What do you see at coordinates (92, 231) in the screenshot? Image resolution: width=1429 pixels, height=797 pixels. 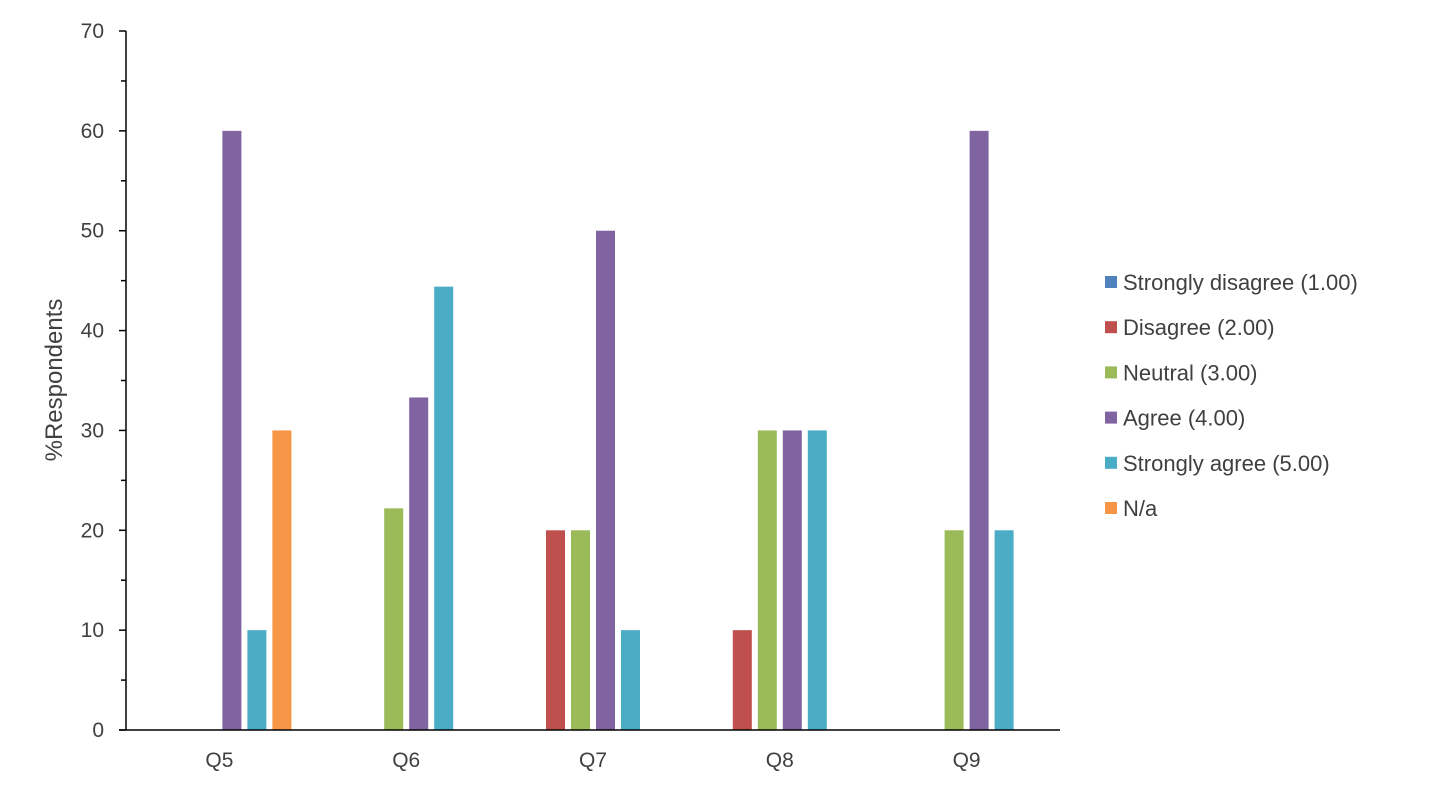 I see `y-tick-label: 50` at bounding box center [92, 231].